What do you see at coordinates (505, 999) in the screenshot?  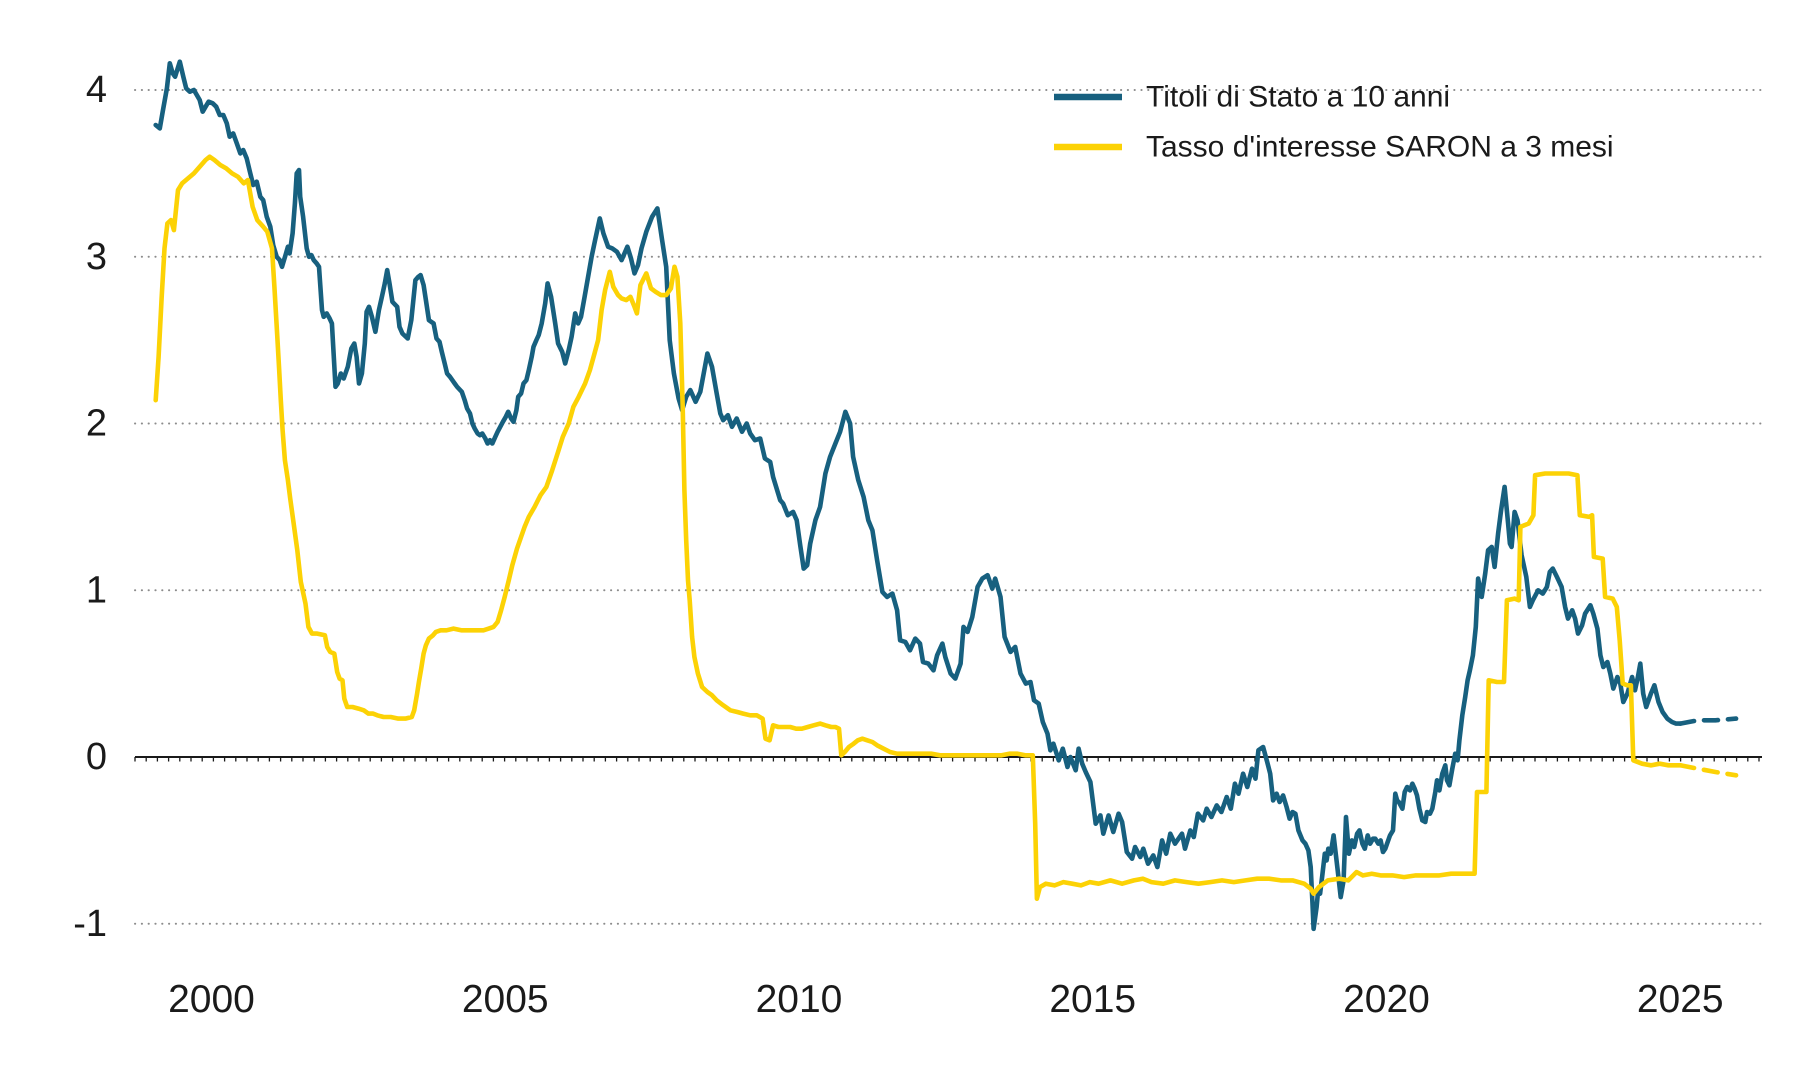 I see `x-axis-label-2005: 2005` at bounding box center [505, 999].